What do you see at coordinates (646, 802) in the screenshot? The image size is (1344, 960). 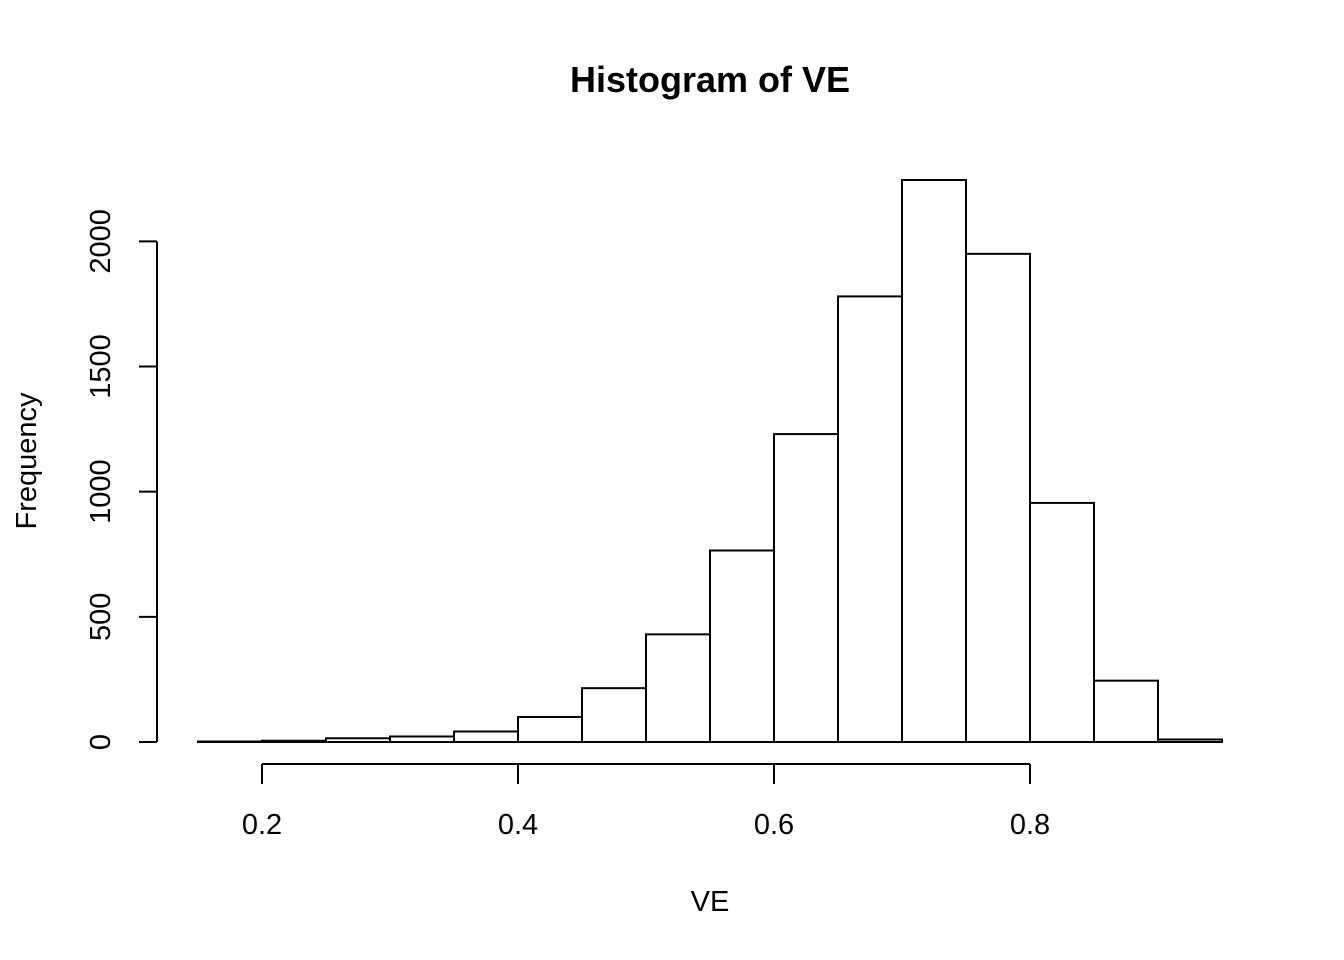 I see `x-axis: 0.2 0.4 0.6 0.8` at bounding box center [646, 802].